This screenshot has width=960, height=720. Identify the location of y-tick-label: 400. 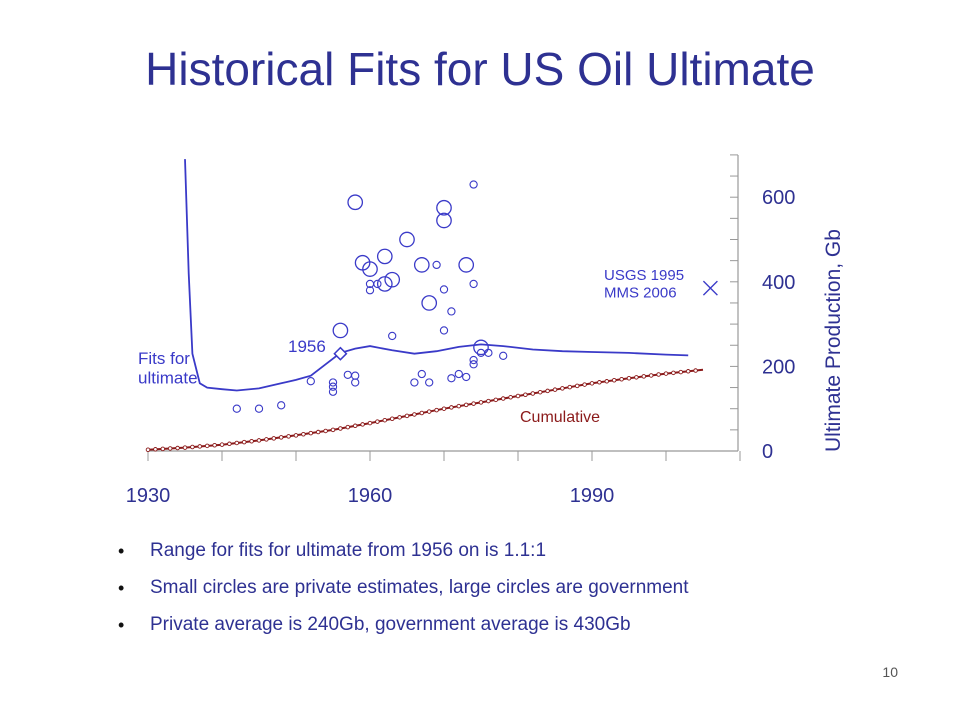
(778, 283).